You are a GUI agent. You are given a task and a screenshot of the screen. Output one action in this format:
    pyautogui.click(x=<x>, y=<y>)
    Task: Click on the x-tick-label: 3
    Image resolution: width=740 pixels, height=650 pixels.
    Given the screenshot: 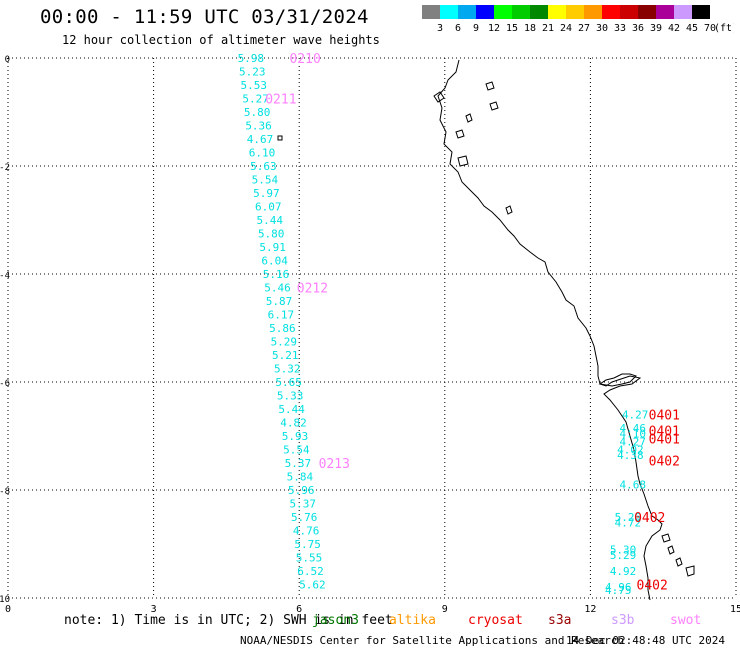 What is the action you would take?
    pyautogui.click(x=154, y=608)
    